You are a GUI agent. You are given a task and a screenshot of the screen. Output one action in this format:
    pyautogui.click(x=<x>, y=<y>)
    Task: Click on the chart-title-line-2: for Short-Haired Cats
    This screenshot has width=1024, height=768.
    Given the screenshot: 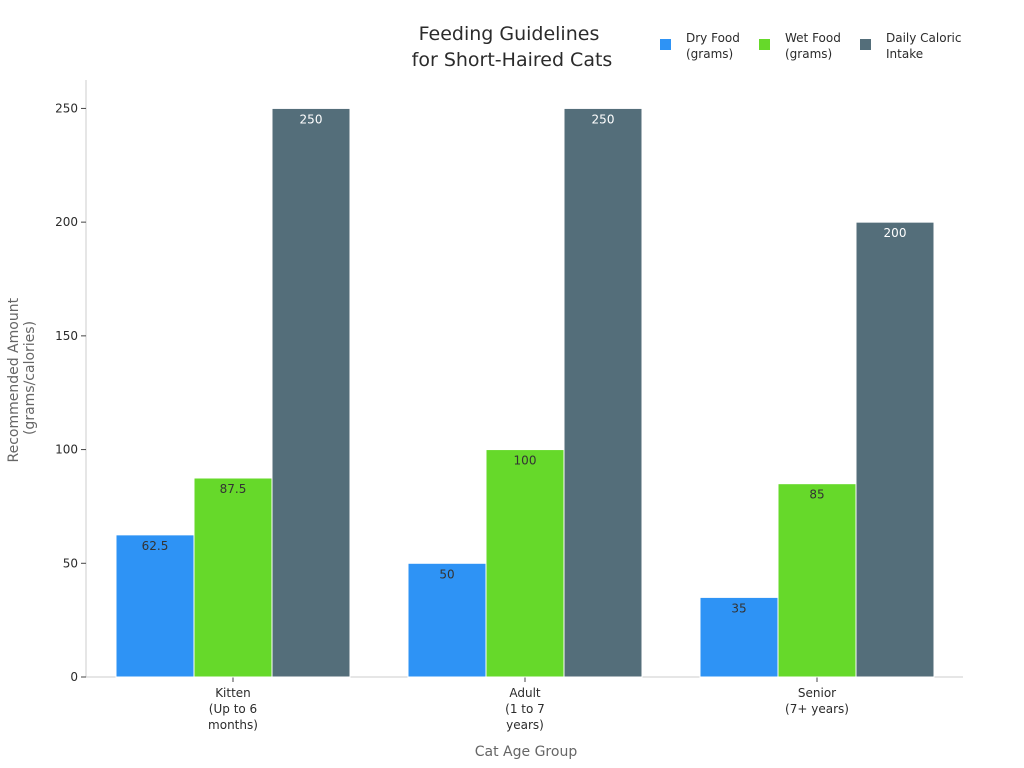 What is the action you would take?
    pyautogui.click(x=512, y=60)
    